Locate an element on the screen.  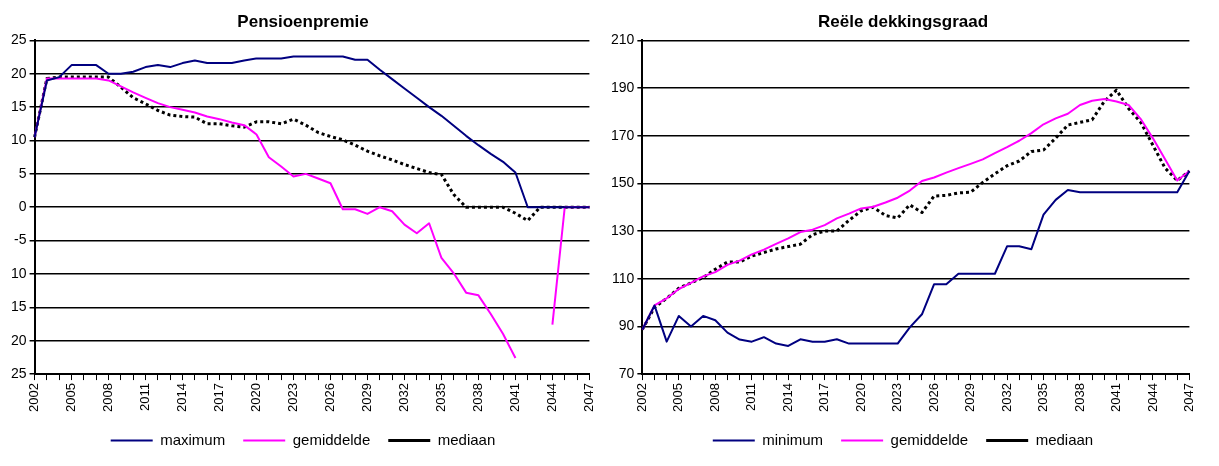
chart-title: Pensioenpremie is located at coordinates (303, 21).